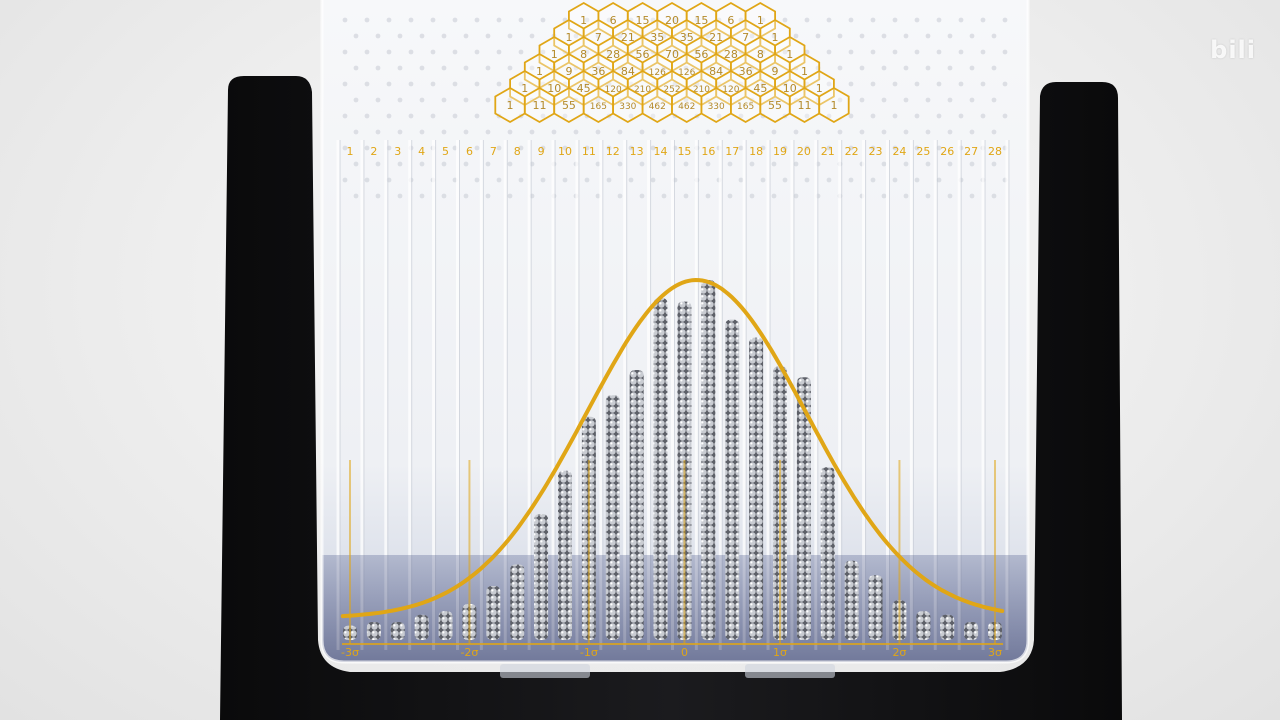 This screenshot has width=1280, height=720. Describe the element at coordinates (730, 20) in the screenshot. I see `pascal-cell-value: 6` at that location.